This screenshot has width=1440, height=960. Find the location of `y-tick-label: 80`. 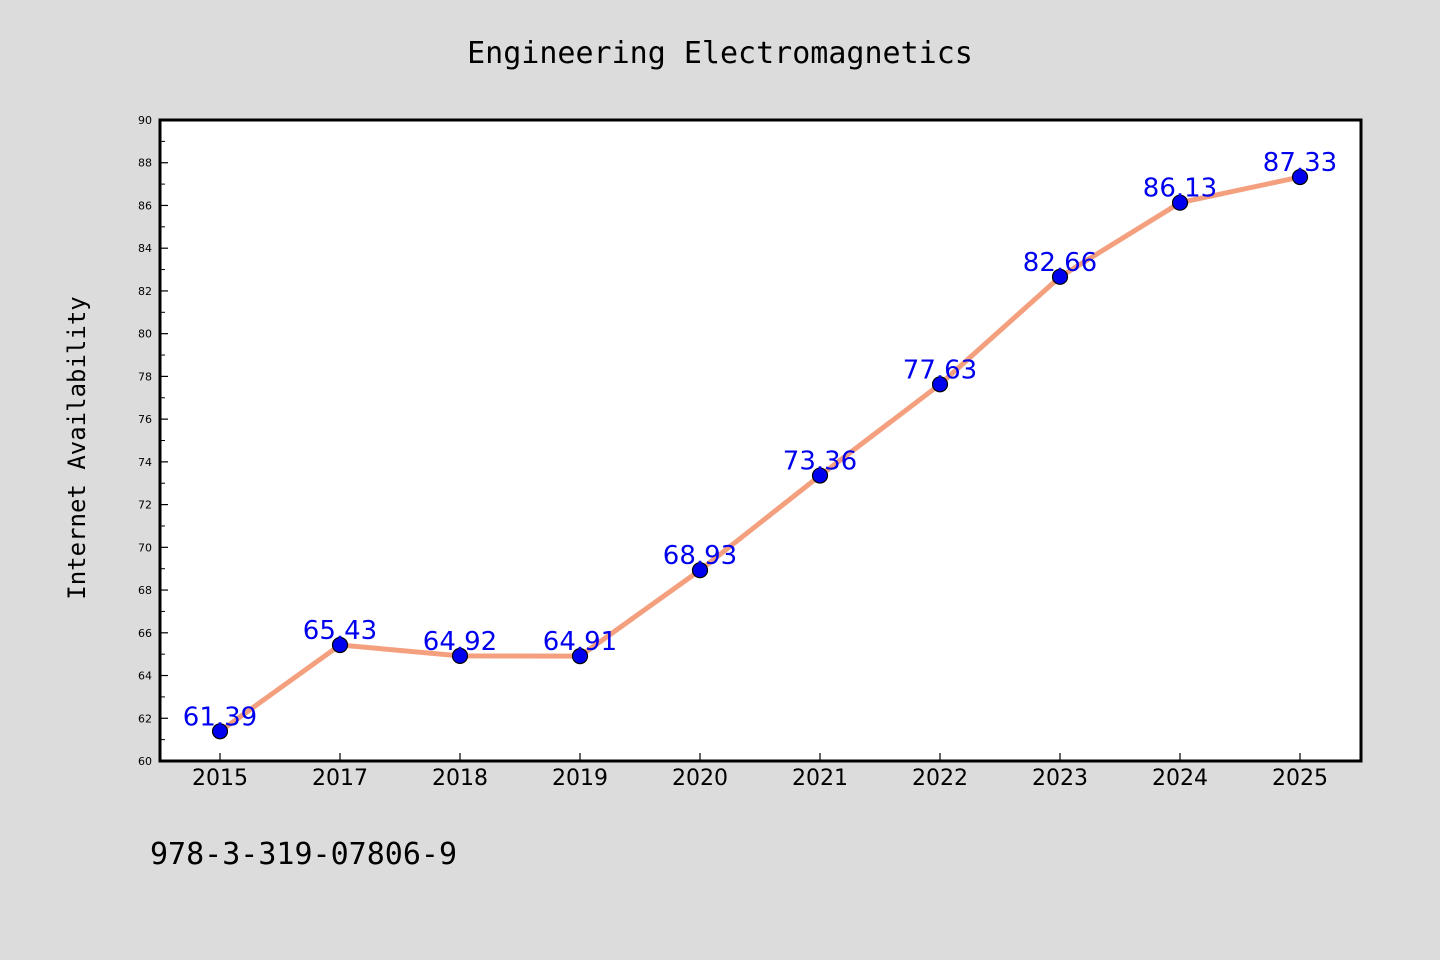

y-tick-label: 80 is located at coordinates (145, 334).